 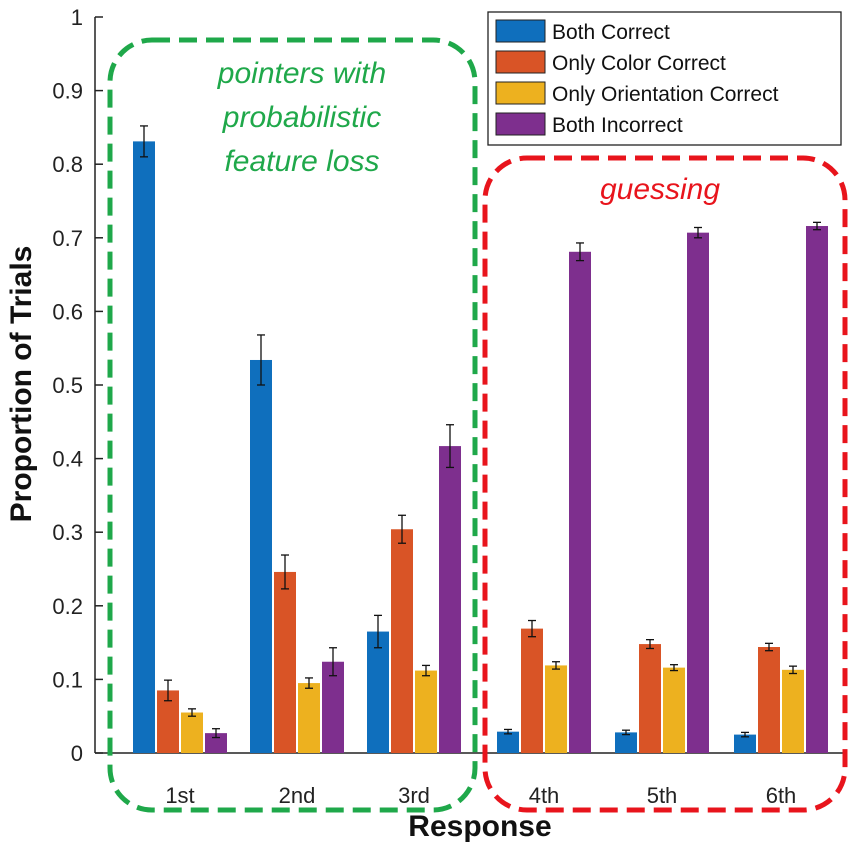 What do you see at coordinates (301, 117) in the screenshot?
I see `annotation-pointers-label: probabilistic` at bounding box center [301, 117].